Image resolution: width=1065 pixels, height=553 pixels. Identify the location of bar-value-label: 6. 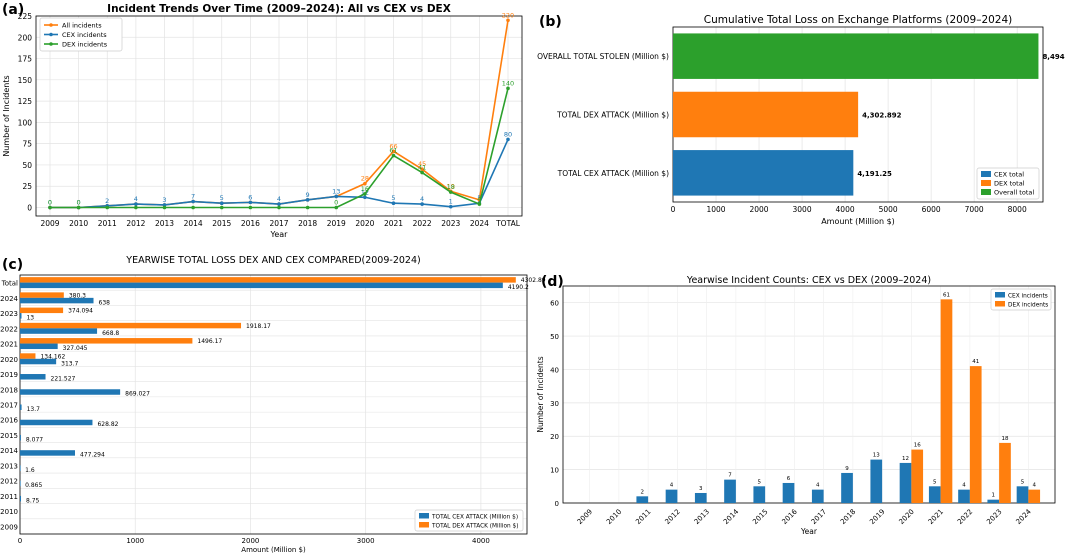
(789, 479).